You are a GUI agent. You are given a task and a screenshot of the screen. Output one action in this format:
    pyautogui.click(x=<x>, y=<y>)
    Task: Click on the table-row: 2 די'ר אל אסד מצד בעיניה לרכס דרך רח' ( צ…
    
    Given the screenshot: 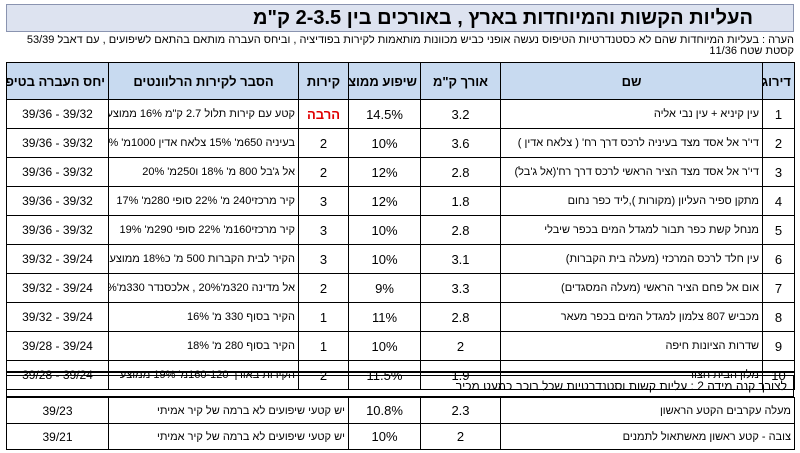 What is the action you would take?
    pyautogui.click(x=400, y=143)
    